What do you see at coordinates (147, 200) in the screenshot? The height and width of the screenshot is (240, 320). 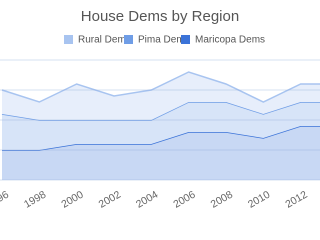 I see `x-tick-label: 2004` at bounding box center [147, 200].